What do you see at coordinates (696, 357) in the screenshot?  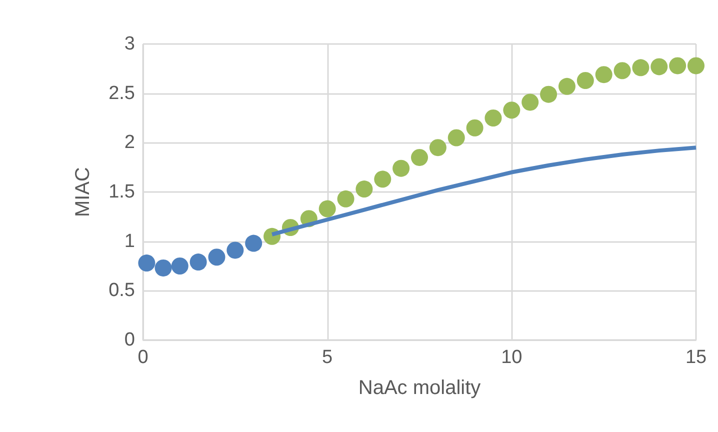 I see `x-tick-label: 15` at bounding box center [696, 357].